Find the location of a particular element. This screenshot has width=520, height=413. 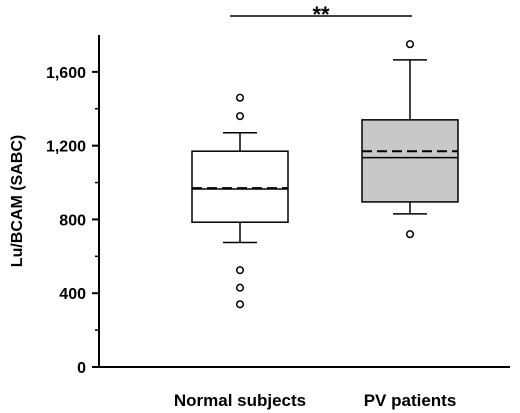

y-tick-label: 1,600 is located at coordinates (66, 73).